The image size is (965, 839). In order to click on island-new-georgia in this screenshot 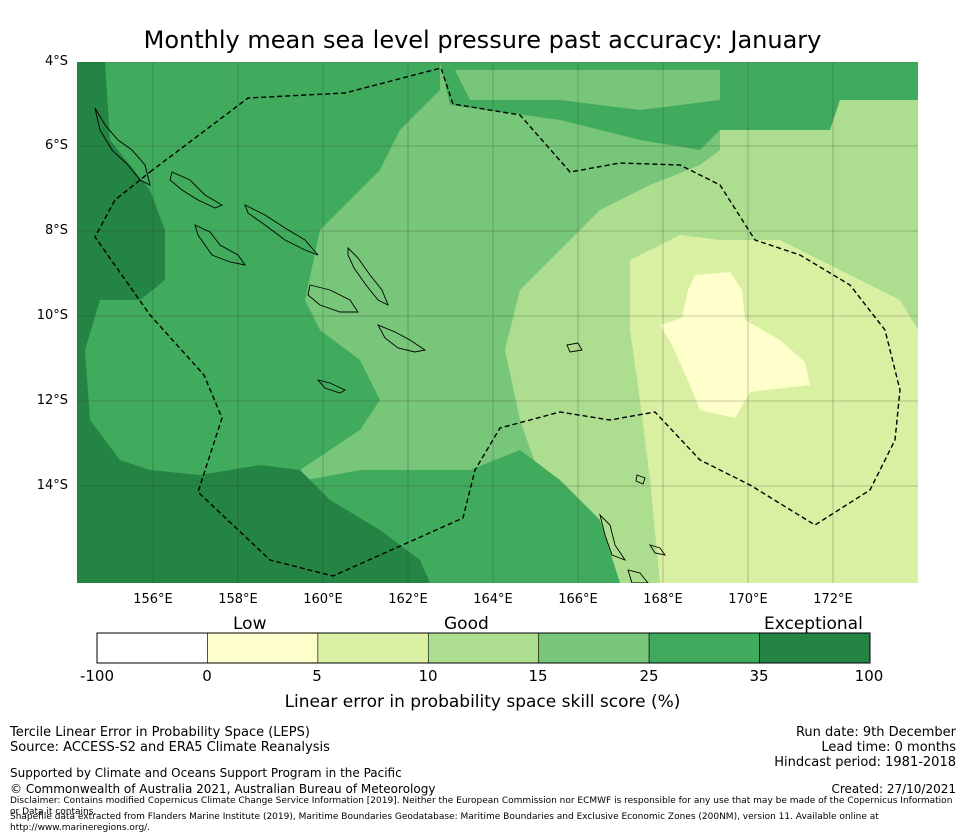, I will do `click(220, 245)`.